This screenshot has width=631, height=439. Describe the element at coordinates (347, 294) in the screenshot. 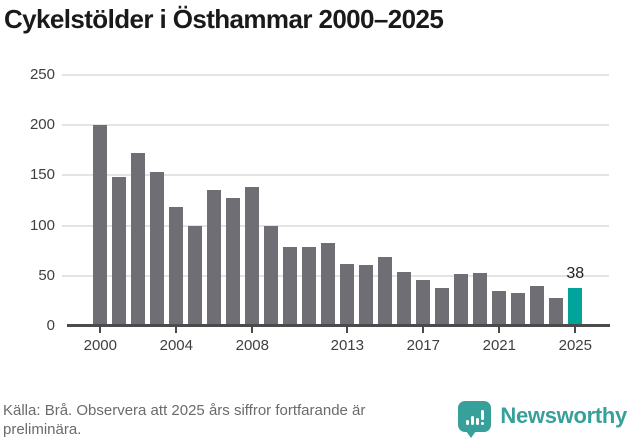

I see `bar-2013` at that location.